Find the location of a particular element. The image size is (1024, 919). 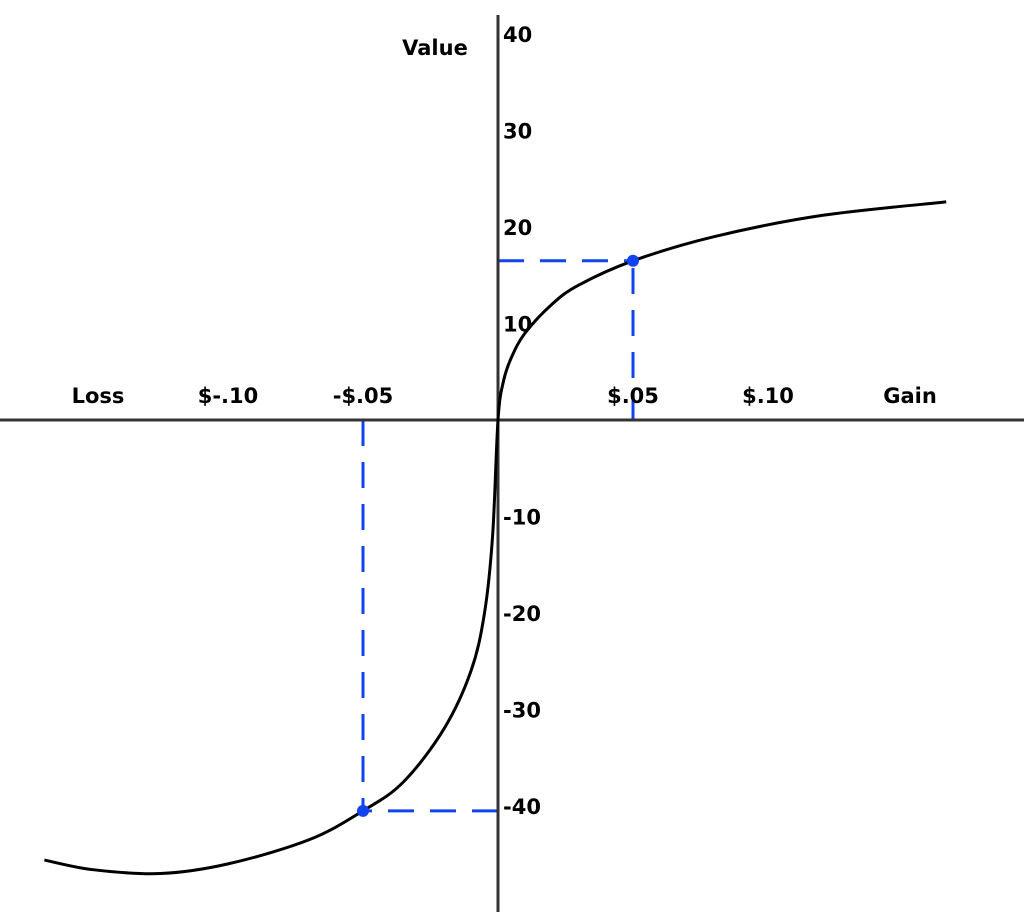

y-tick-label: 40 is located at coordinates (517, 35).